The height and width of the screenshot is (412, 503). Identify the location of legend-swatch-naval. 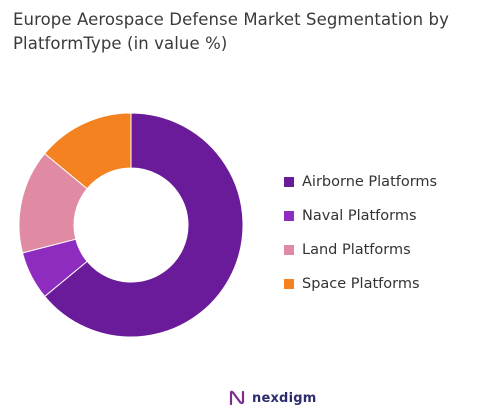
(289, 216).